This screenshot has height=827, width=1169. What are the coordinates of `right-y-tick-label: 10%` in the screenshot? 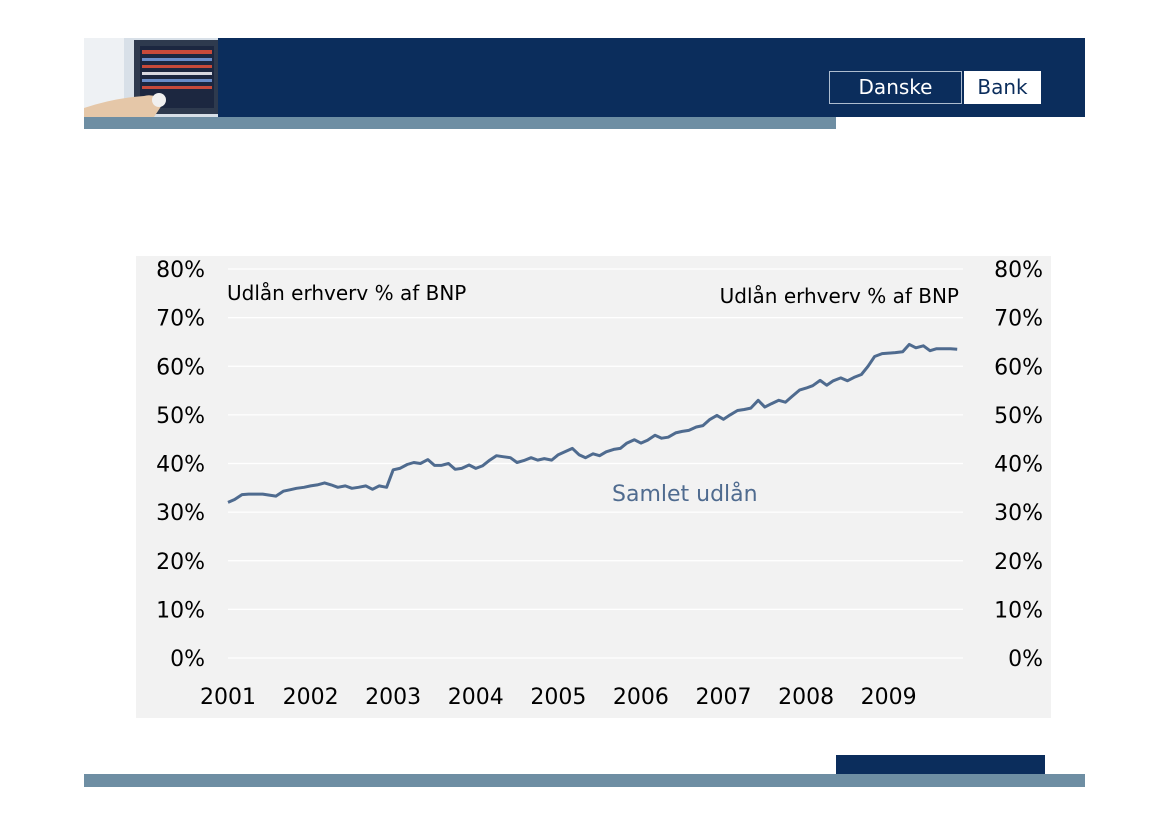 It's located at (1018, 610).